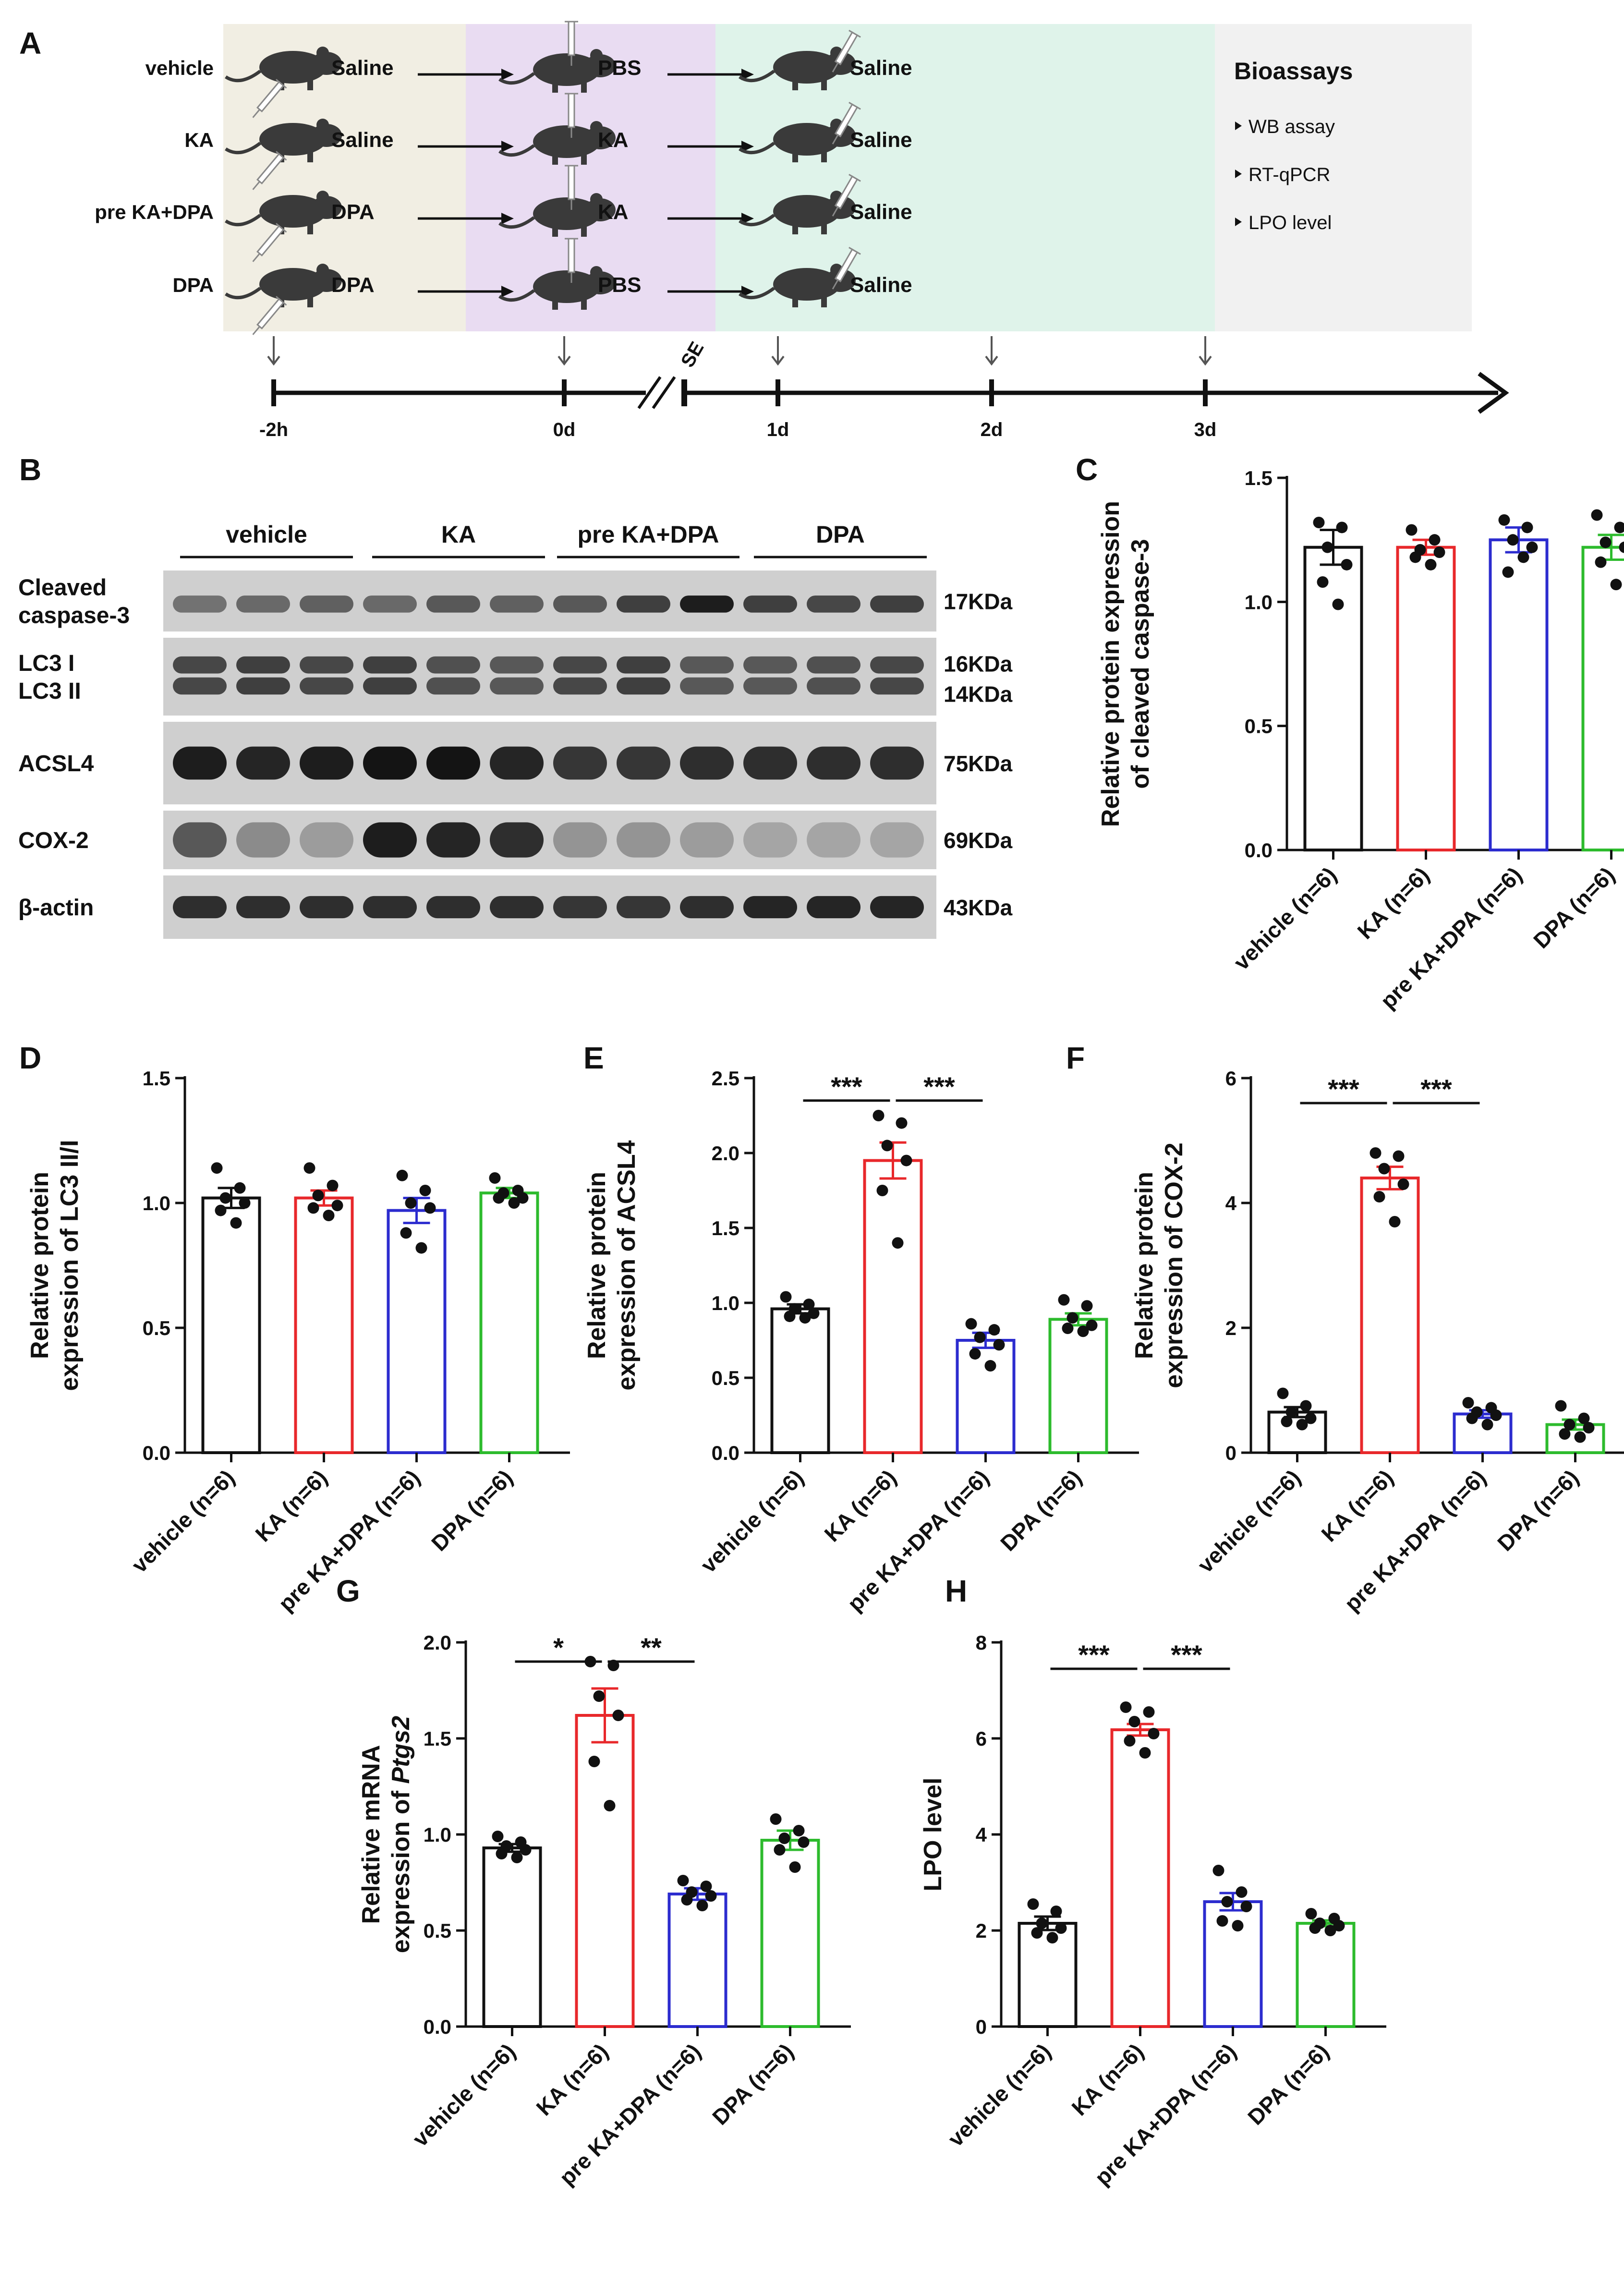 The height and width of the screenshot is (2295, 1624). I want to click on panel-label-b: B, so click(30, 470).